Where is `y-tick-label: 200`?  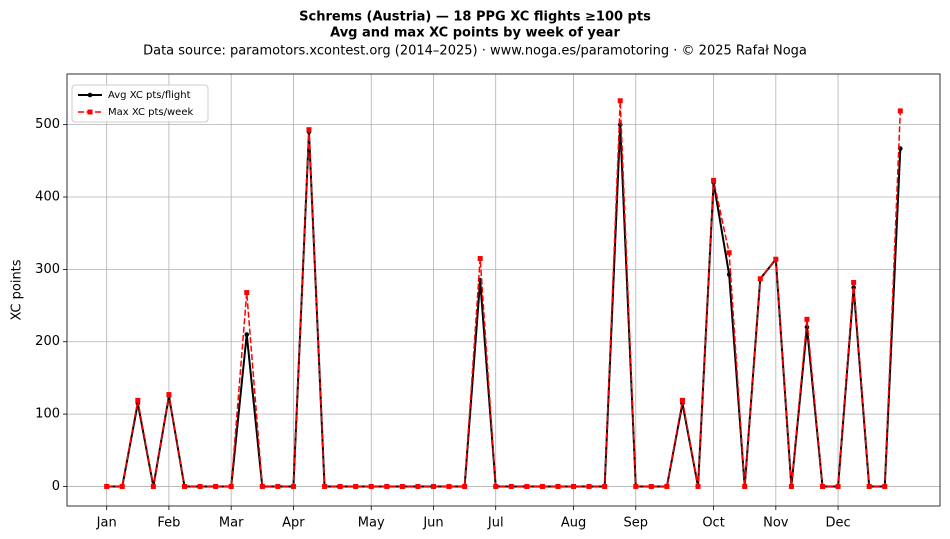 y-tick-label: 200 is located at coordinates (47, 341).